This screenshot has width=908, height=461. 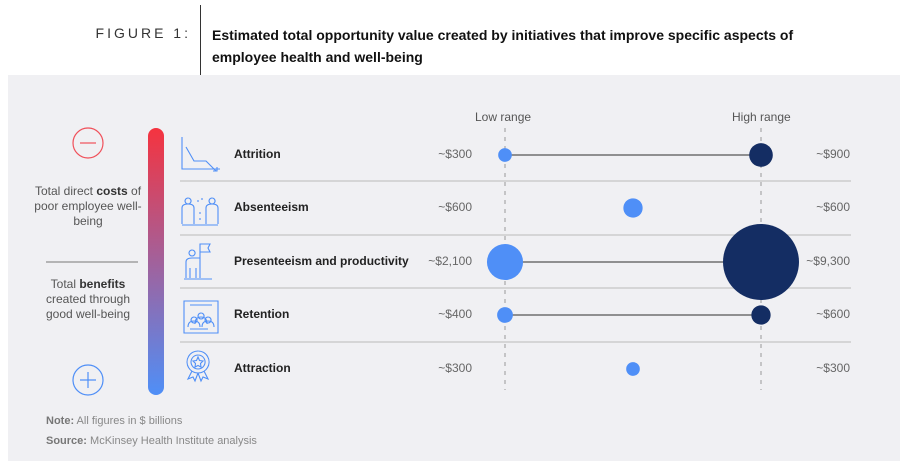 I want to click on row-label: Presenteeism and productivity, so click(x=321, y=261).